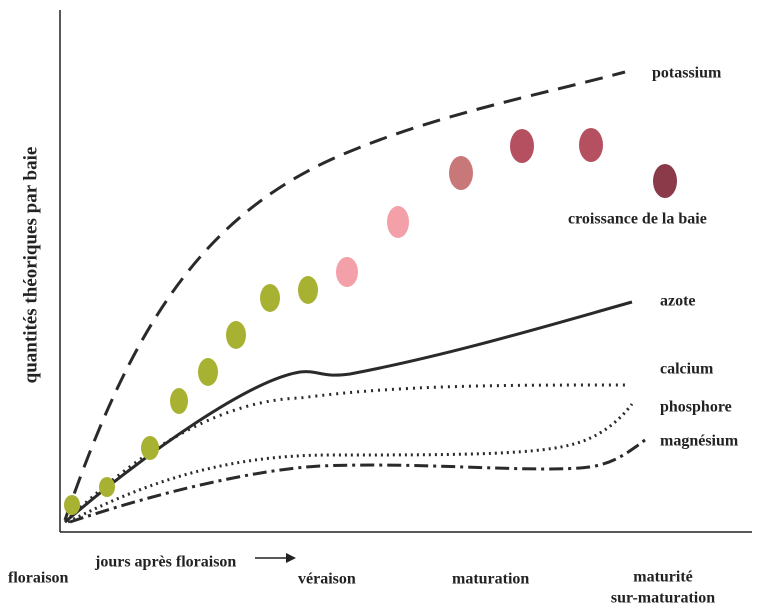 The image size is (779, 609). What do you see at coordinates (327, 579) in the screenshot?
I see `stage-label: véraison` at bounding box center [327, 579].